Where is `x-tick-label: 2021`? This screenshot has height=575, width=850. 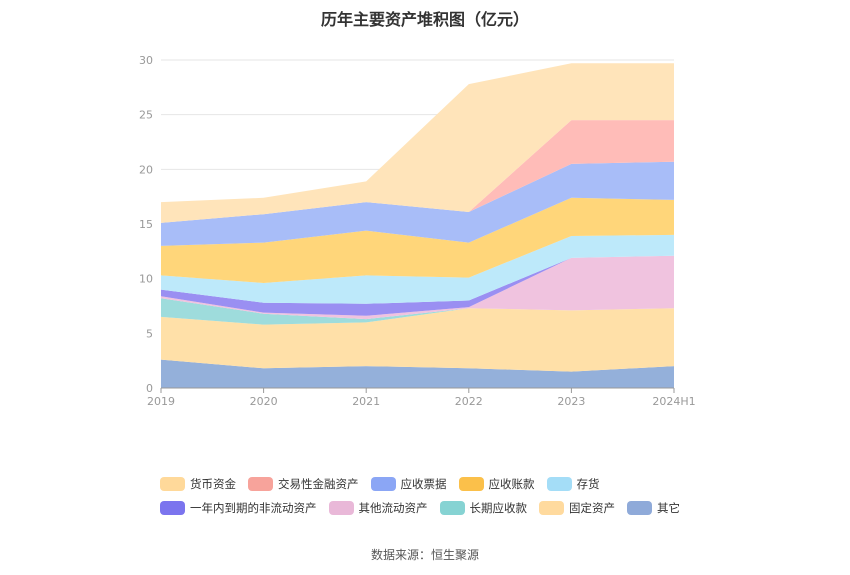 x-tick-label: 2021 is located at coordinates (366, 401).